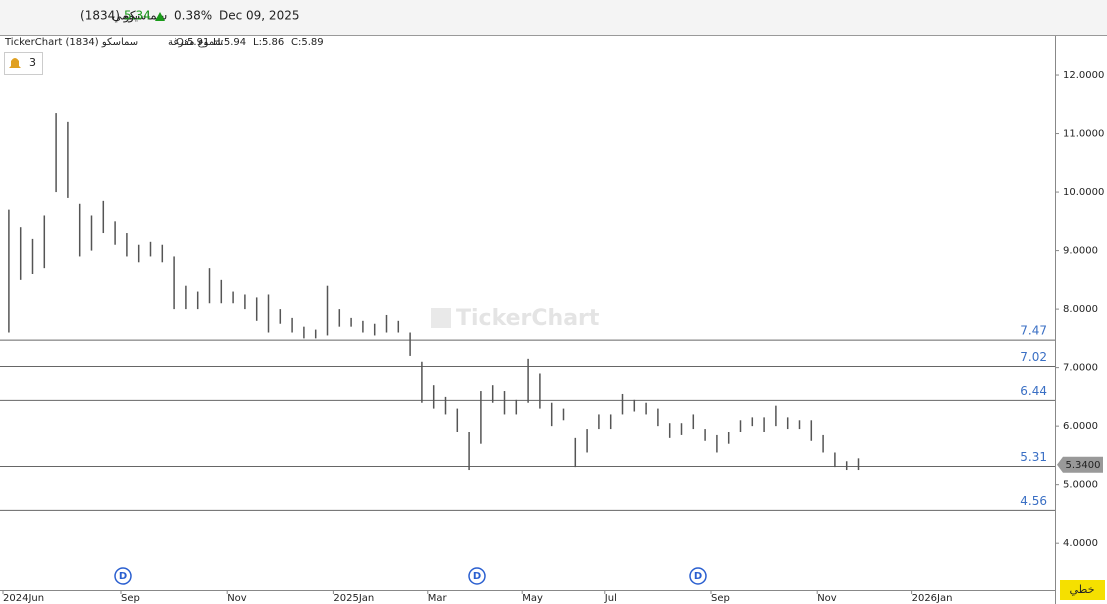 The width and height of the screenshot is (1107, 604). I want to click on y-tick-label: 5.0000, so click(1080, 485).